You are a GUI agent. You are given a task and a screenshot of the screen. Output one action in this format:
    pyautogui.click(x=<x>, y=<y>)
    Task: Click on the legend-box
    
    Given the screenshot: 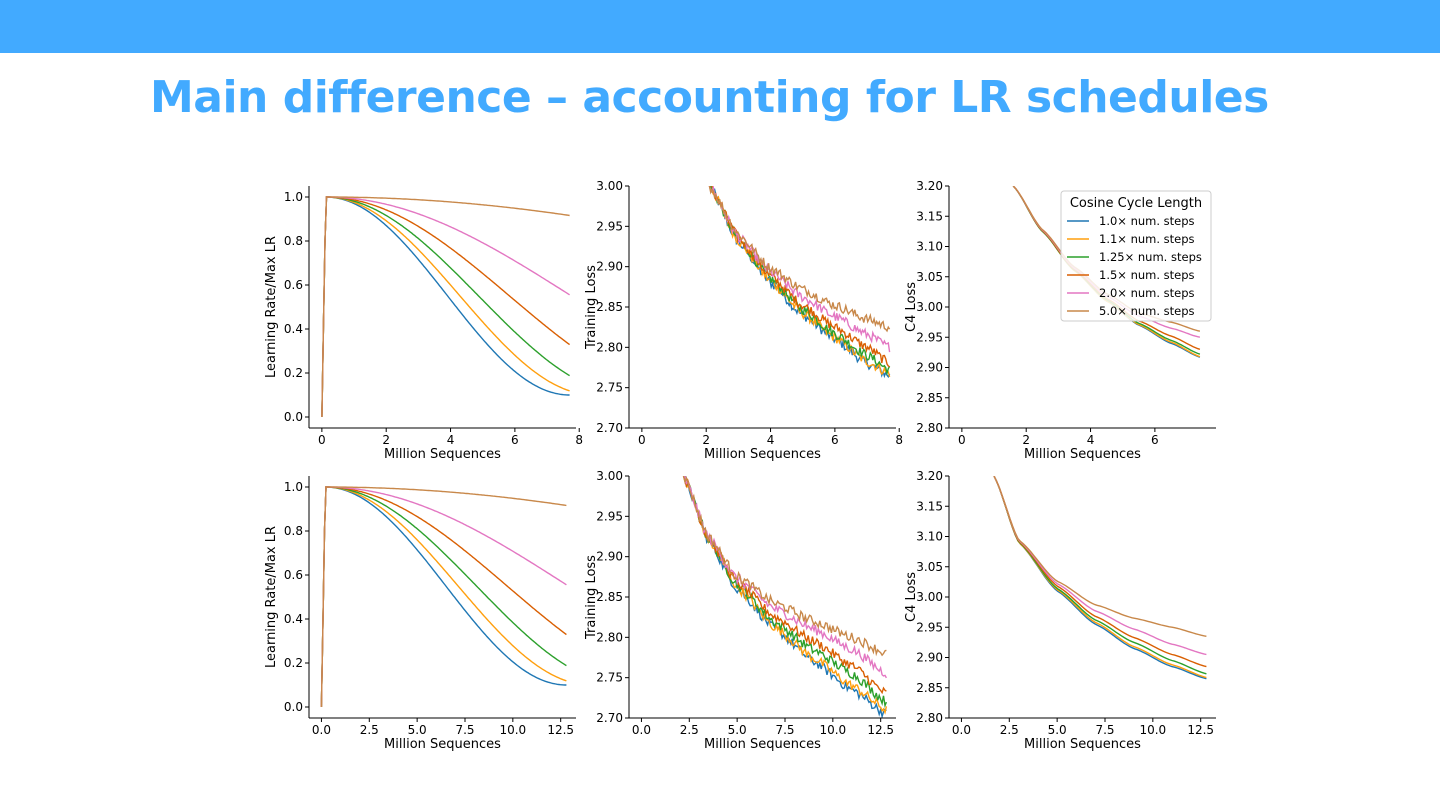 What is the action you would take?
    pyautogui.click(x=1136, y=256)
    